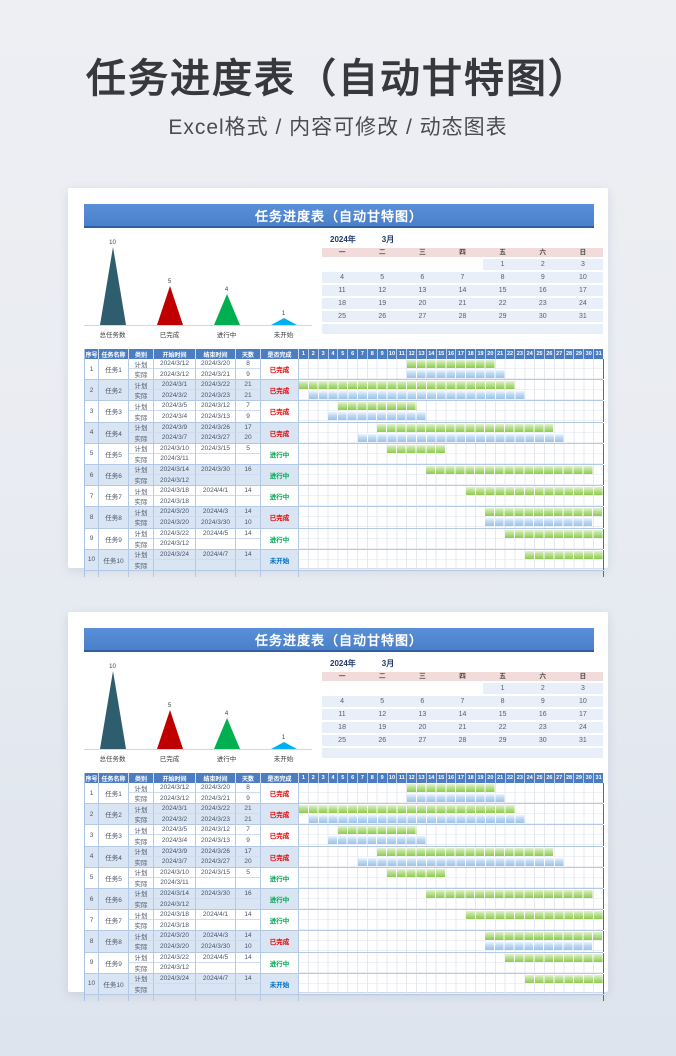 Image resolution: width=676 pixels, height=1056 pixels. Describe the element at coordinates (175, 437) in the screenshot. I see `start-date-cell: 2024/3/7` at that location.